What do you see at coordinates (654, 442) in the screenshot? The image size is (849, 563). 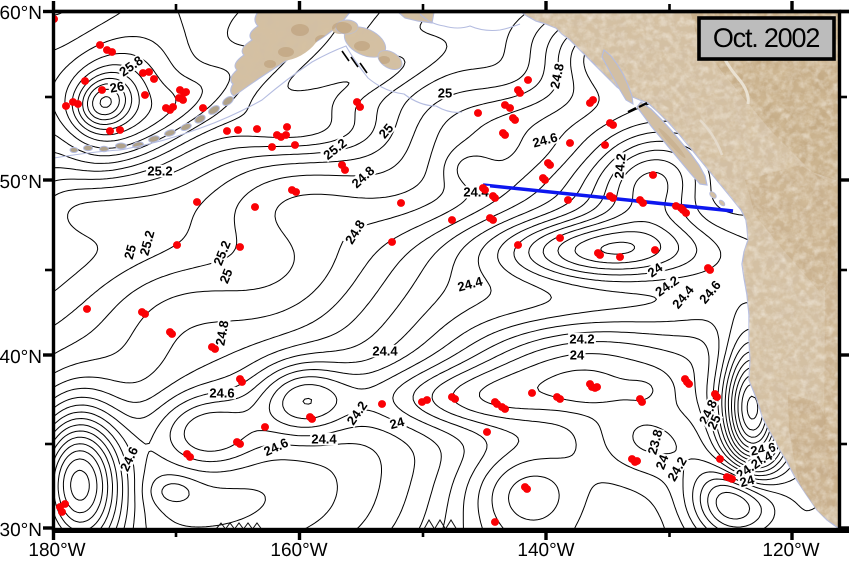 I see `svg-text: 23.8` at bounding box center [654, 442].